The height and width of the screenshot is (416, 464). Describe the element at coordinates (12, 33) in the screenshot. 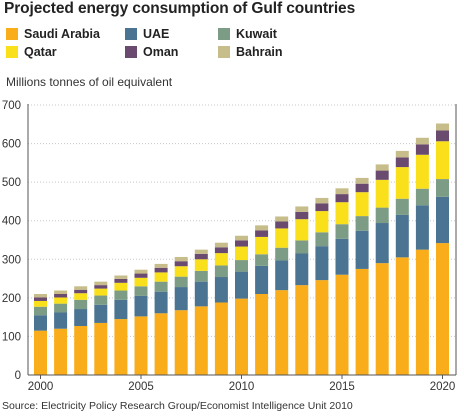

I see `legend-swatch-saudi-arabia` at that location.